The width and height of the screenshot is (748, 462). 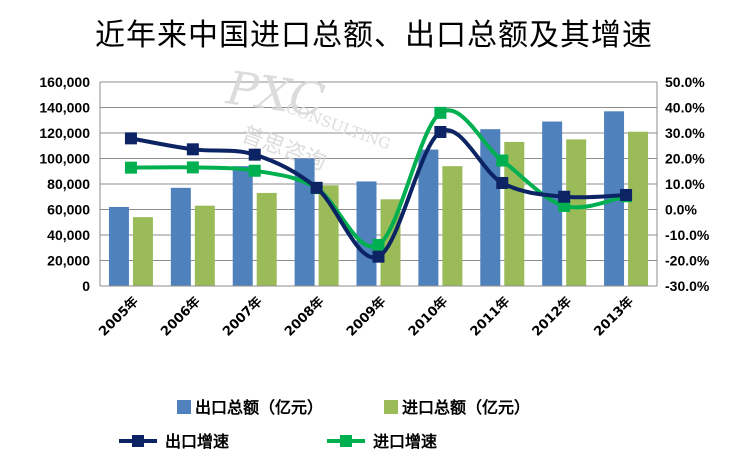 What do you see at coordinates (374, 35) in the screenshot?
I see `chart-title: 近年来中国进口总额、出口总额及其增速` at bounding box center [374, 35].